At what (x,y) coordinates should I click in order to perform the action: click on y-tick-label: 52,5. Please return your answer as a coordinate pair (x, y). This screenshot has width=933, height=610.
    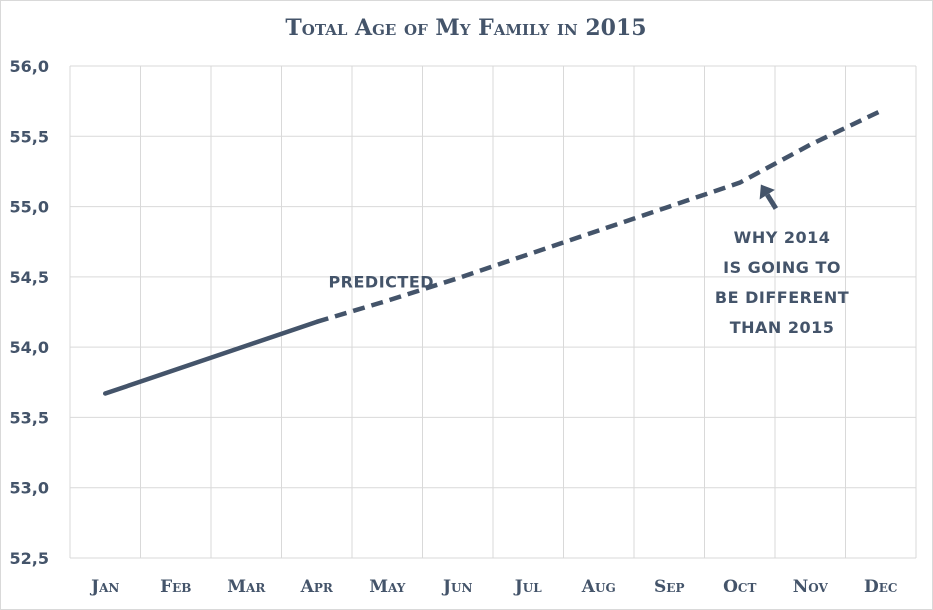
    Looking at the image, I should click on (29, 558).